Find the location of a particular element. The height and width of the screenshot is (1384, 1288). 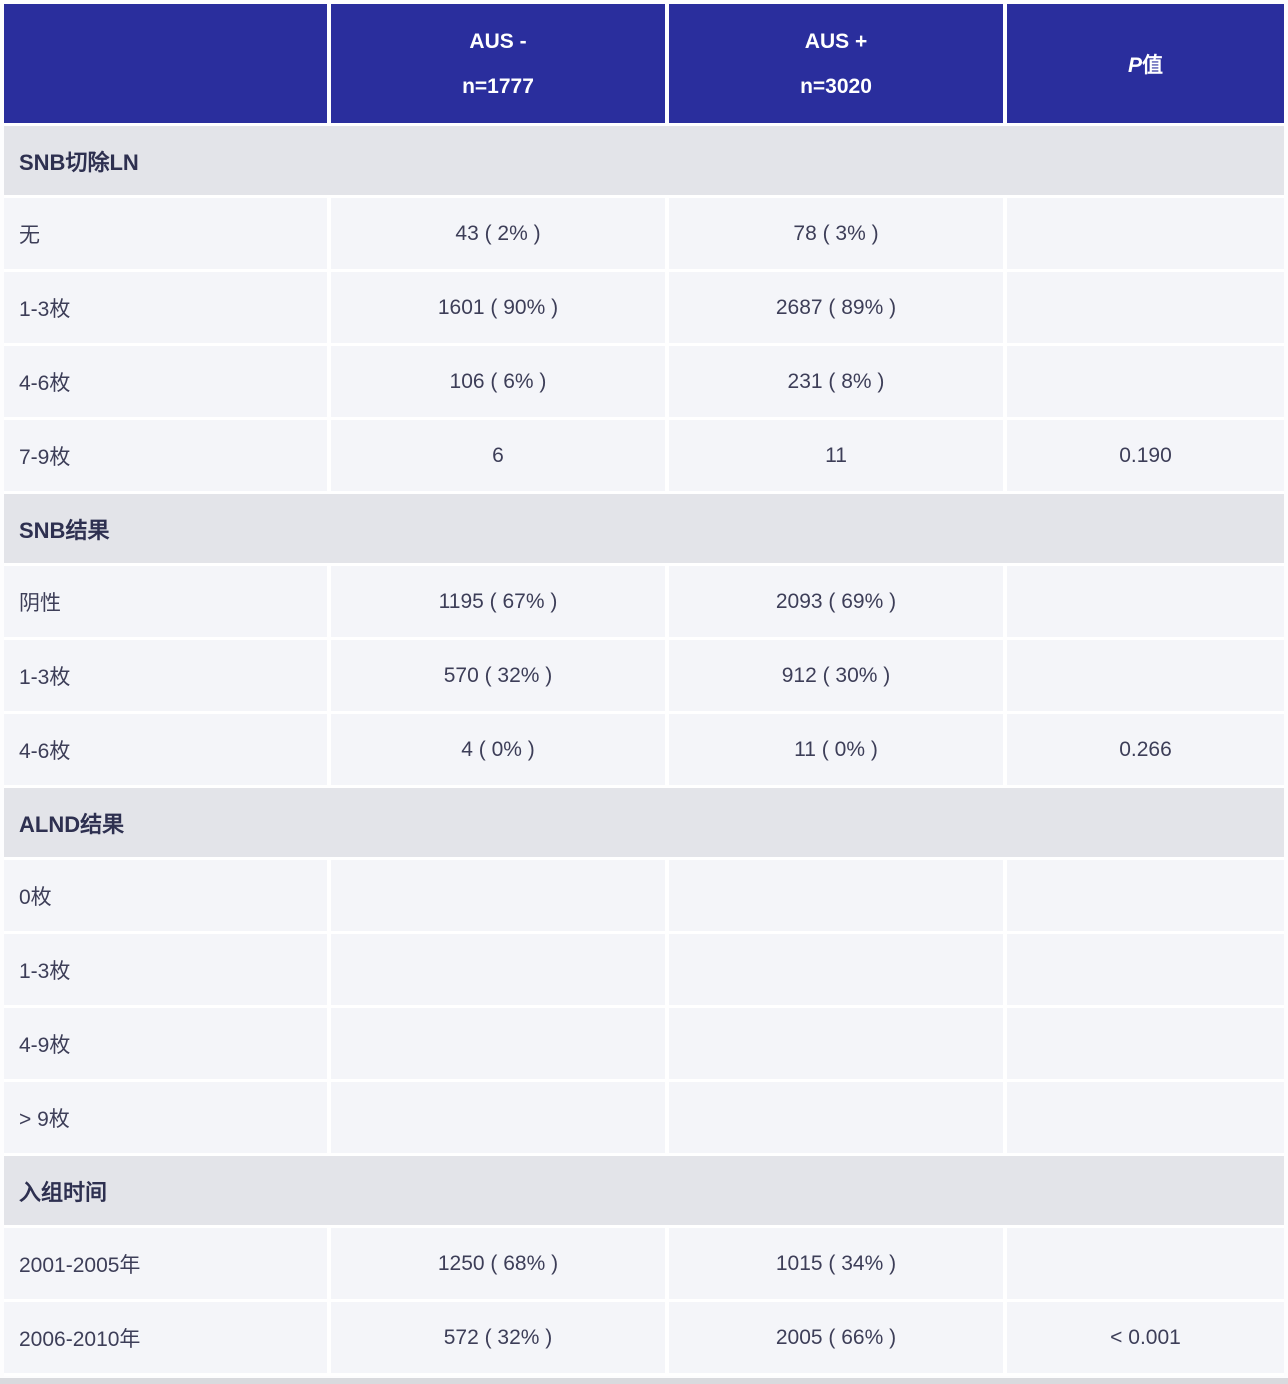

table-row: 2006-2010年 572 ( 32% ) 2005 ( 66% ) < 0.001 is located at coordinates (644, 1339).